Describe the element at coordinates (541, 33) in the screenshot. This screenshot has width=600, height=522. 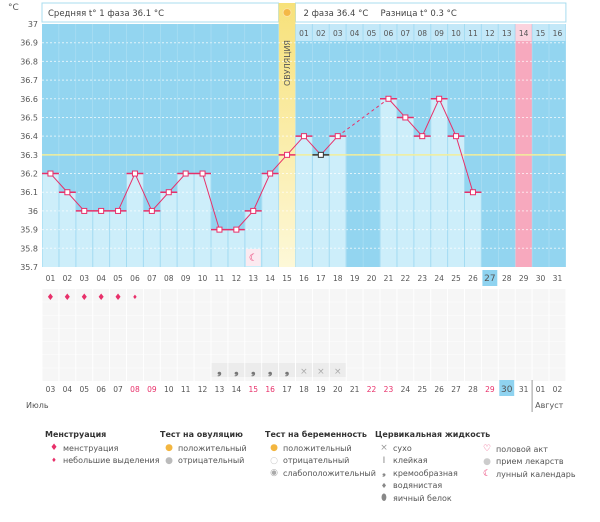
I see `dpo-label: 15` at that location.